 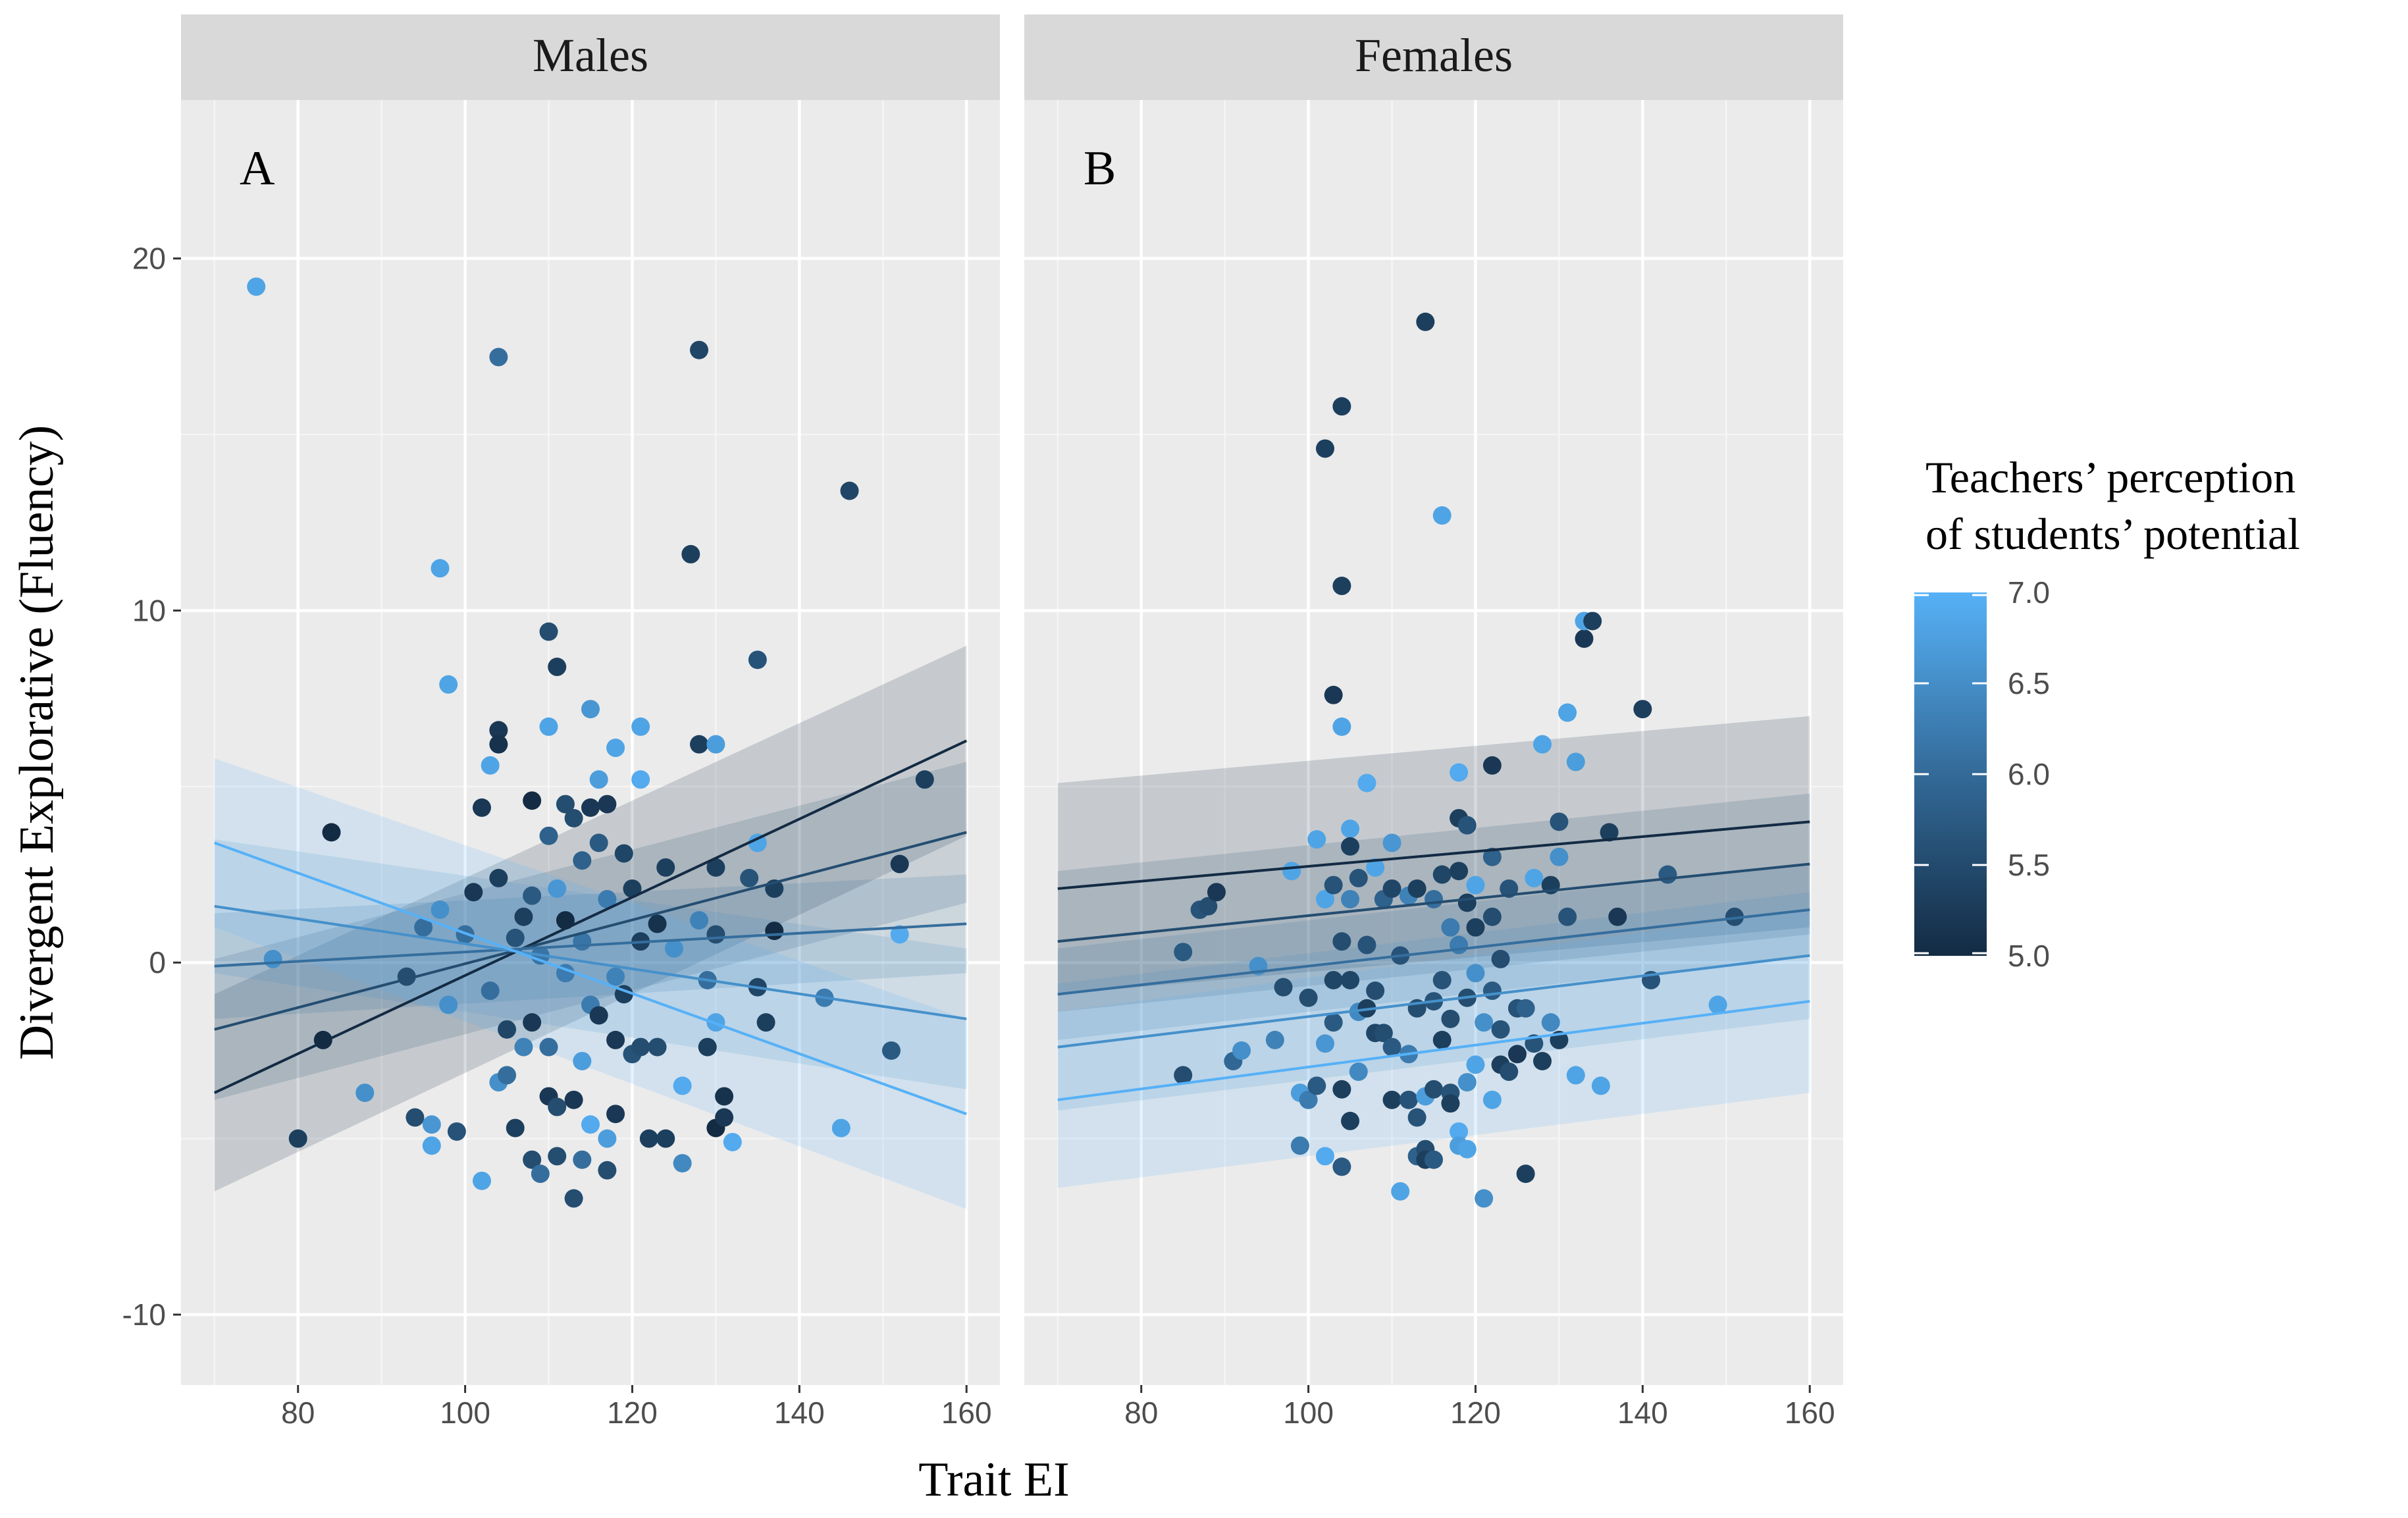 What do you see at coordinates (994, 1480) in the screenshot?
I see `x-axis-title: Trait EI` at bounding box center [994, 1480].